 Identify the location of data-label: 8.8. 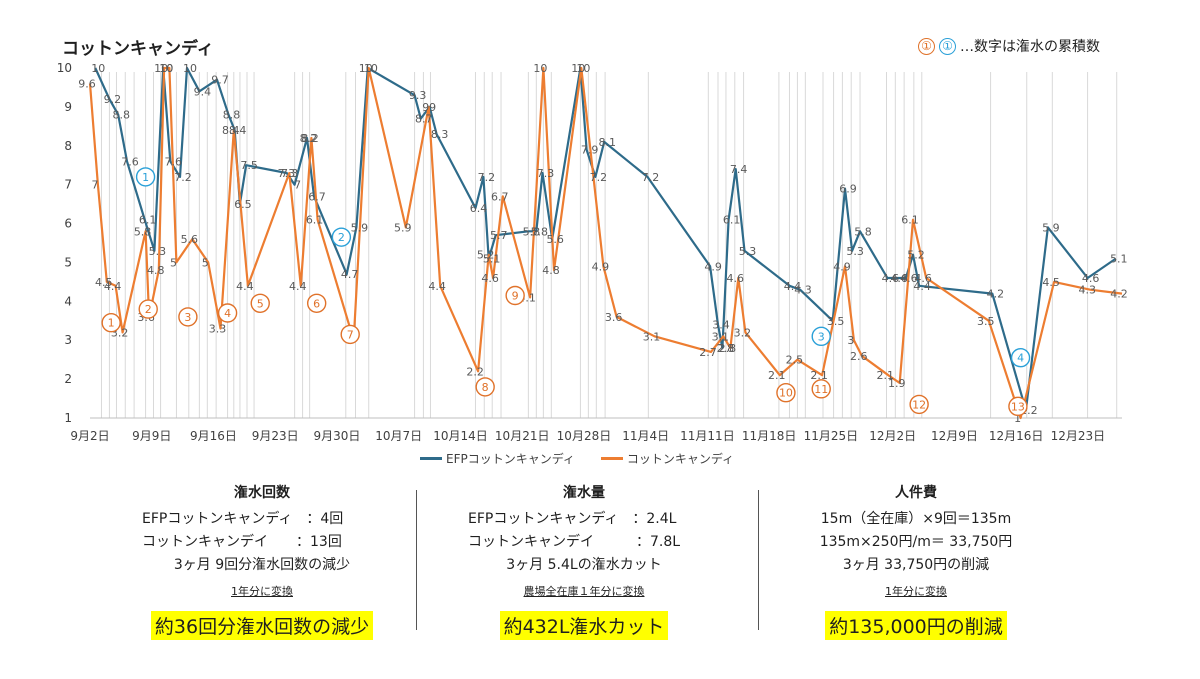
(232, 115).